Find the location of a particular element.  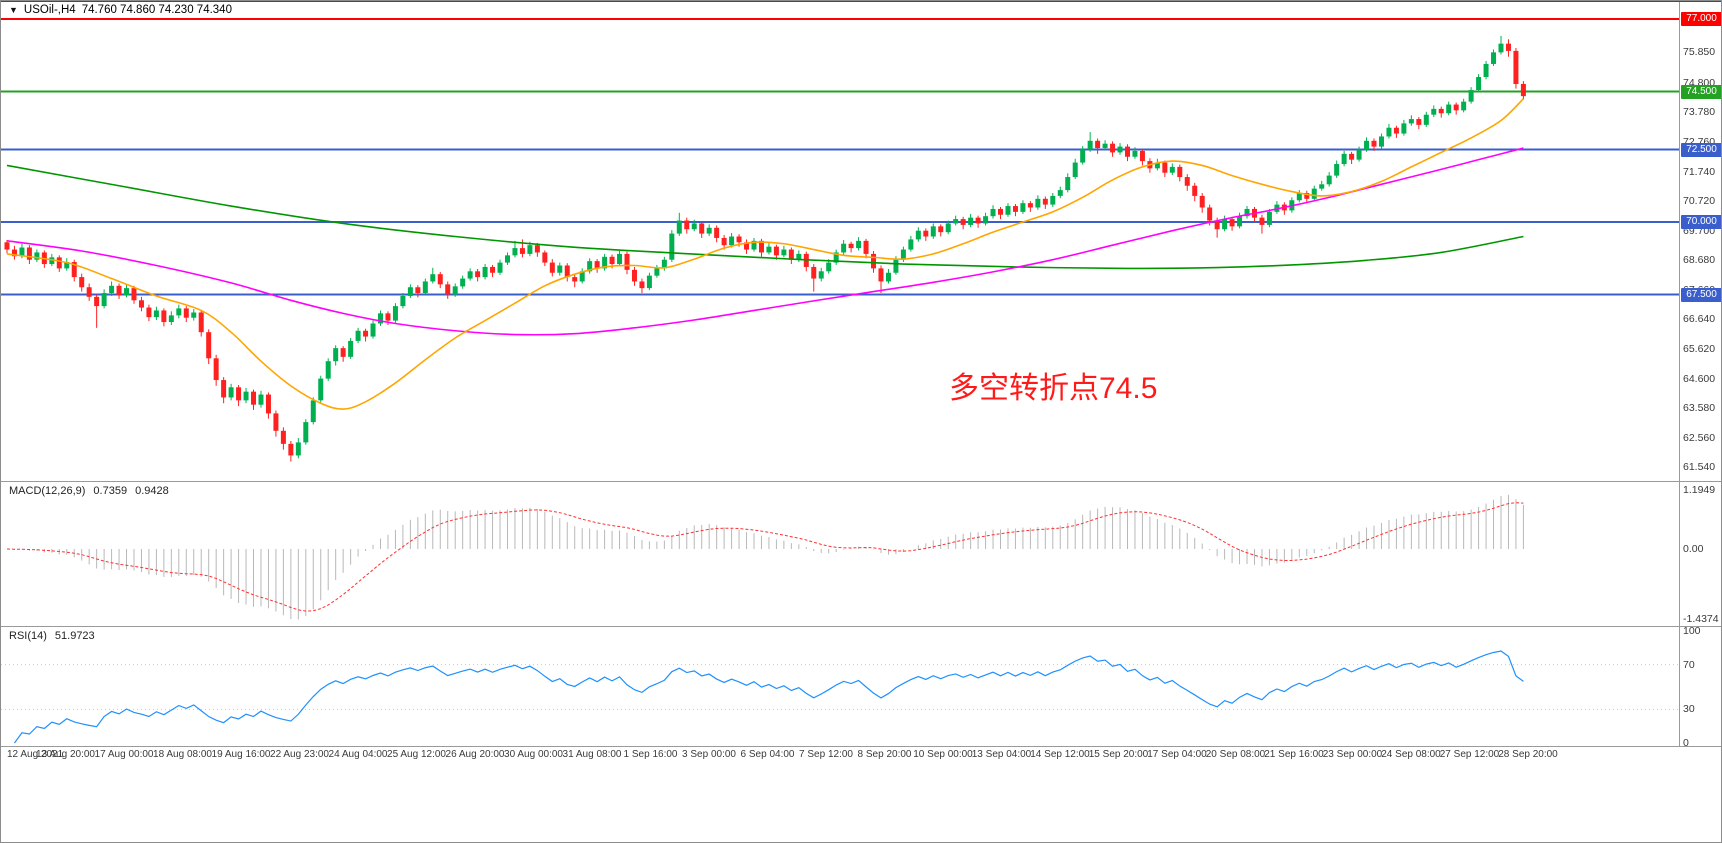

price-line-label: 67.500 is located at coordinates (1701, 294).